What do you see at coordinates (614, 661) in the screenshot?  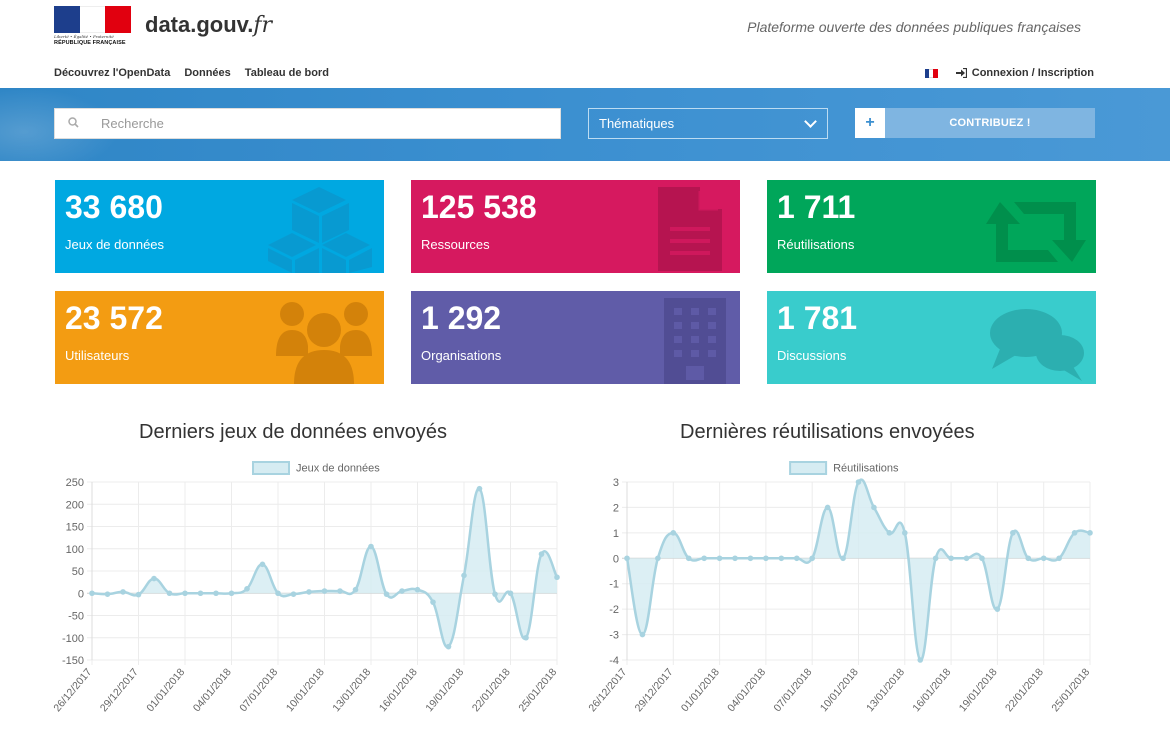 I see `y-tick-label: -4` at bounding box center [614, 661].